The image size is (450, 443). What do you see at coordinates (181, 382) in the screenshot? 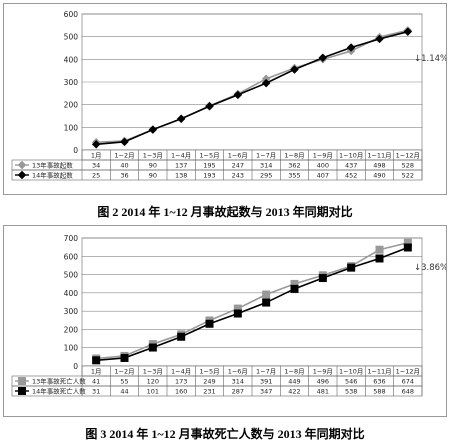
I see `data-label: 173` at bounding box center [181, 382].